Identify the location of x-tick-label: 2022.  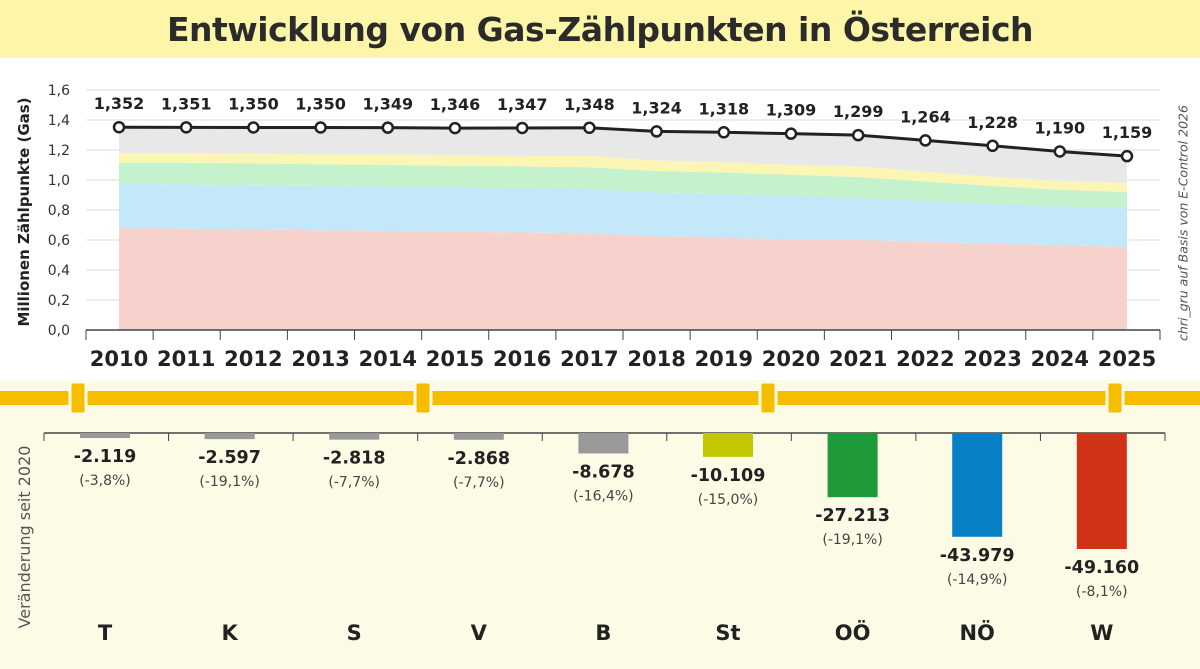
(925, 359).